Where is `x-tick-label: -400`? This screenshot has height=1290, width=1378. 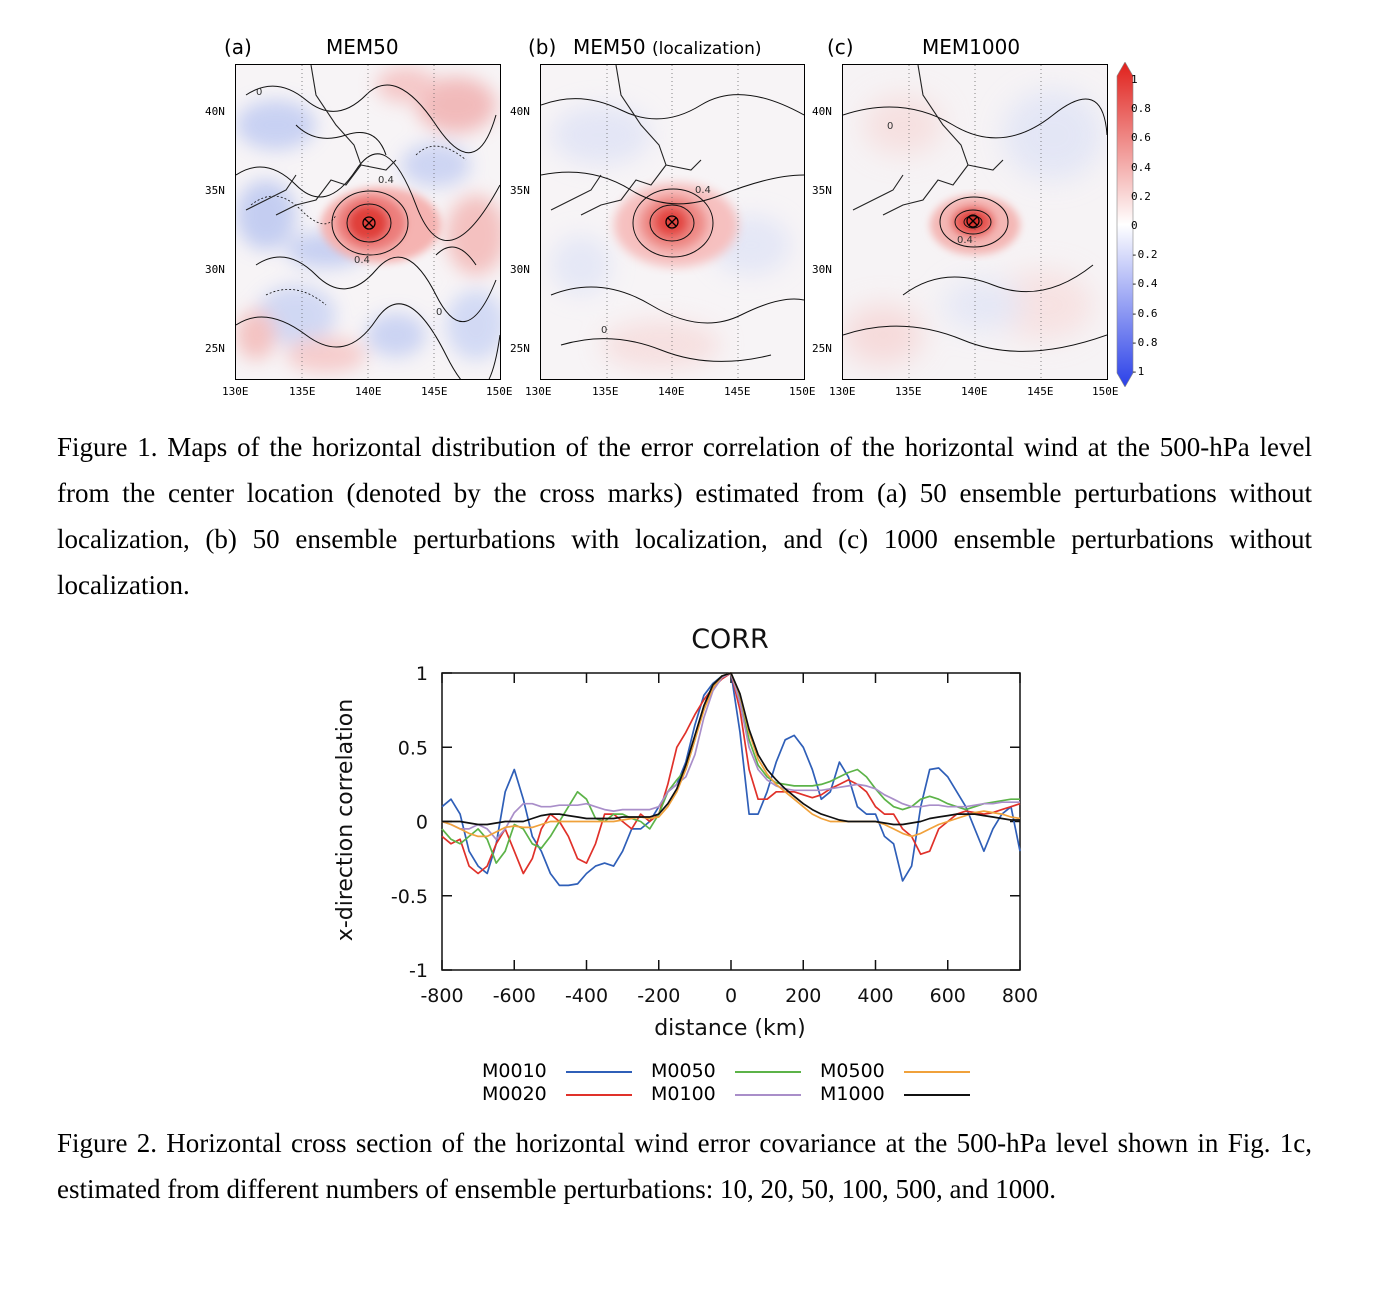
x-tick-label: -400 is located at coordinates (586, 996).